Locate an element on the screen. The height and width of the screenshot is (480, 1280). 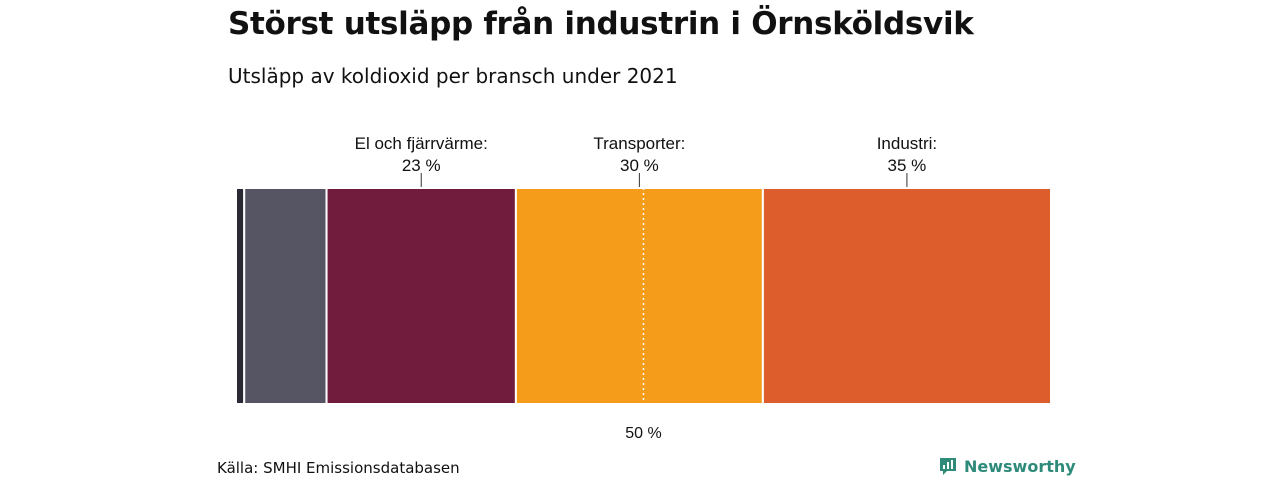
segment-value-transporter: 30 % is located at coordinates (639, 165).